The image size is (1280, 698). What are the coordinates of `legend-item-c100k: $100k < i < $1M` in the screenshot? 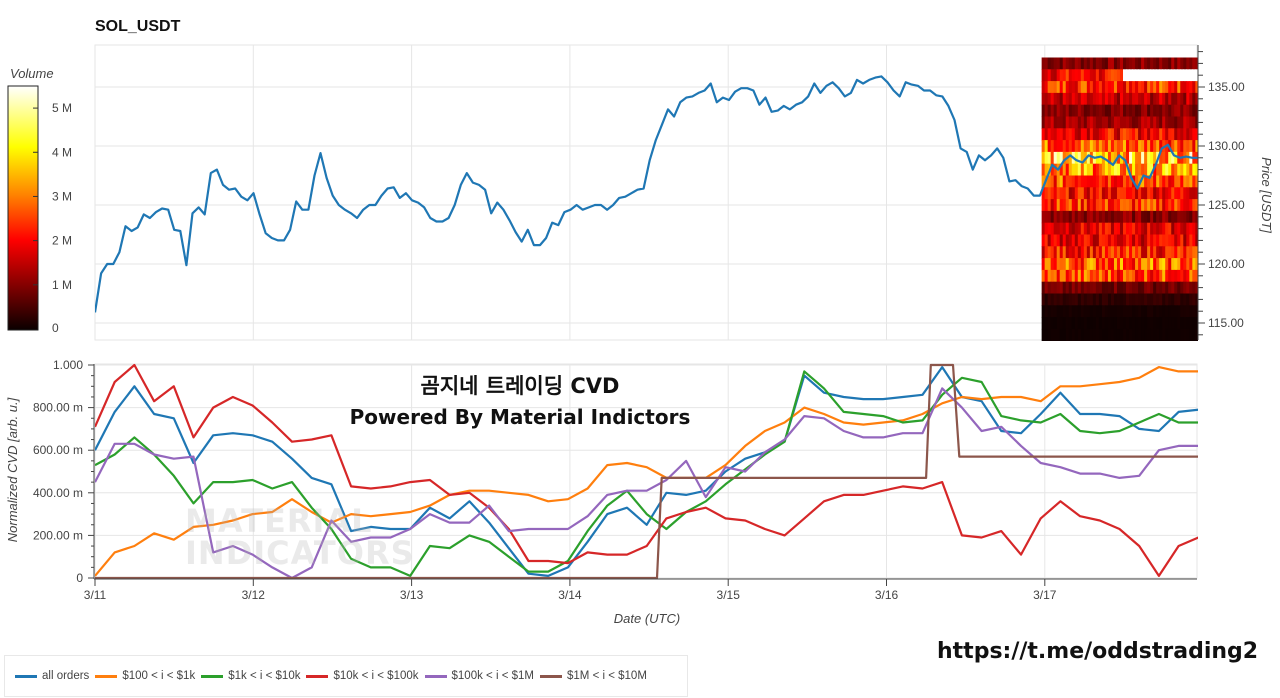 It's located at (479, 676).